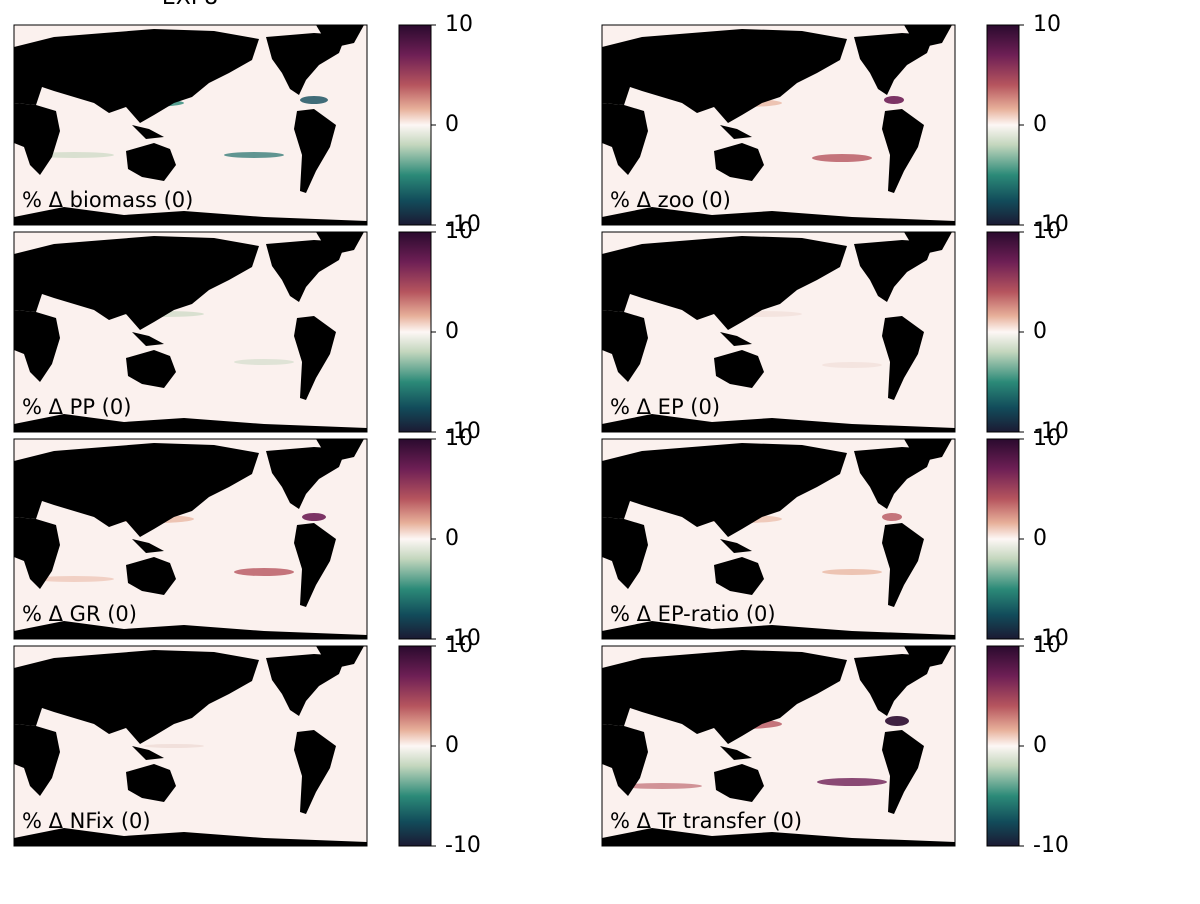 The width and height of the screenshot is (1200, 904). I want to click on map-panel: % Δ PP (0) 10 0 -10, so click(247, 331).